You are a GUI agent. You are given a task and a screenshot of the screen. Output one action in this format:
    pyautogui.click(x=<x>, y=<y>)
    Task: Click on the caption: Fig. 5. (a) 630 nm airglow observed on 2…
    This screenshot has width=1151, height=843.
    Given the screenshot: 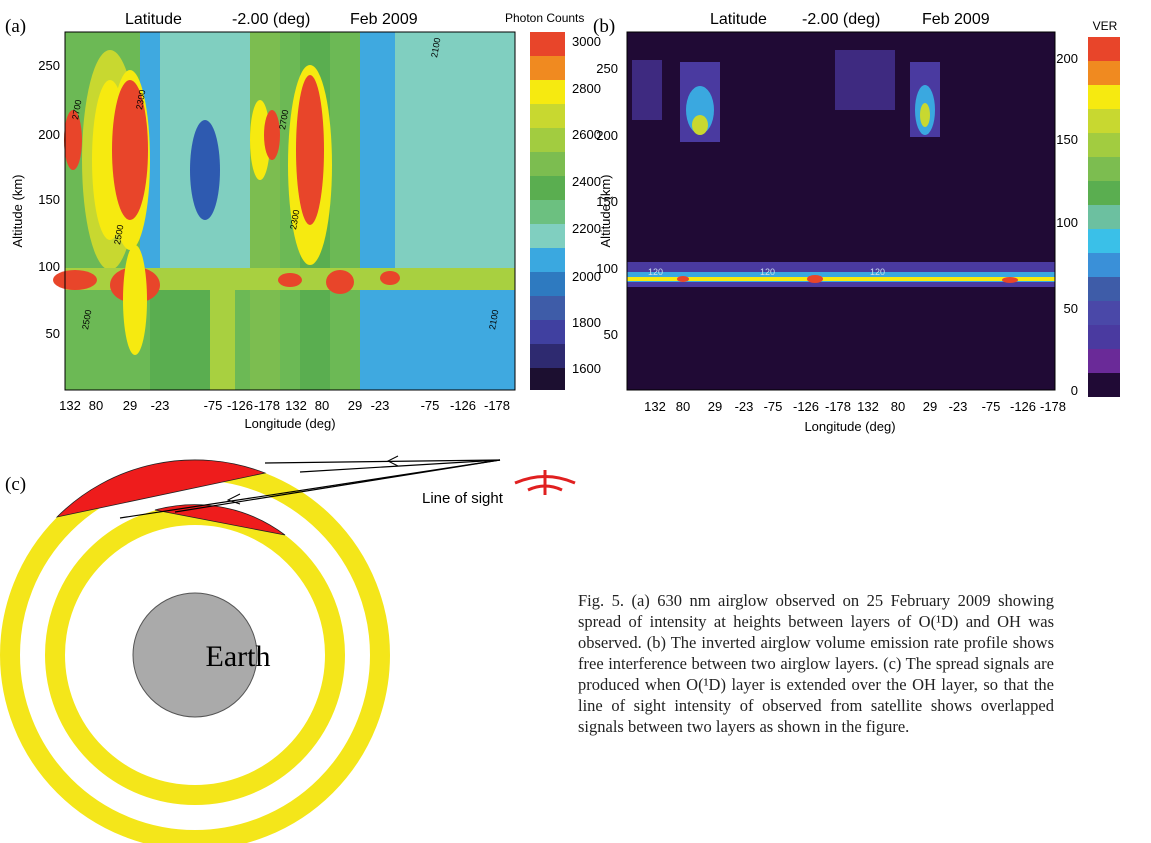 What is the action you would take?
    pyautogui.click(x=816, y=663)
    